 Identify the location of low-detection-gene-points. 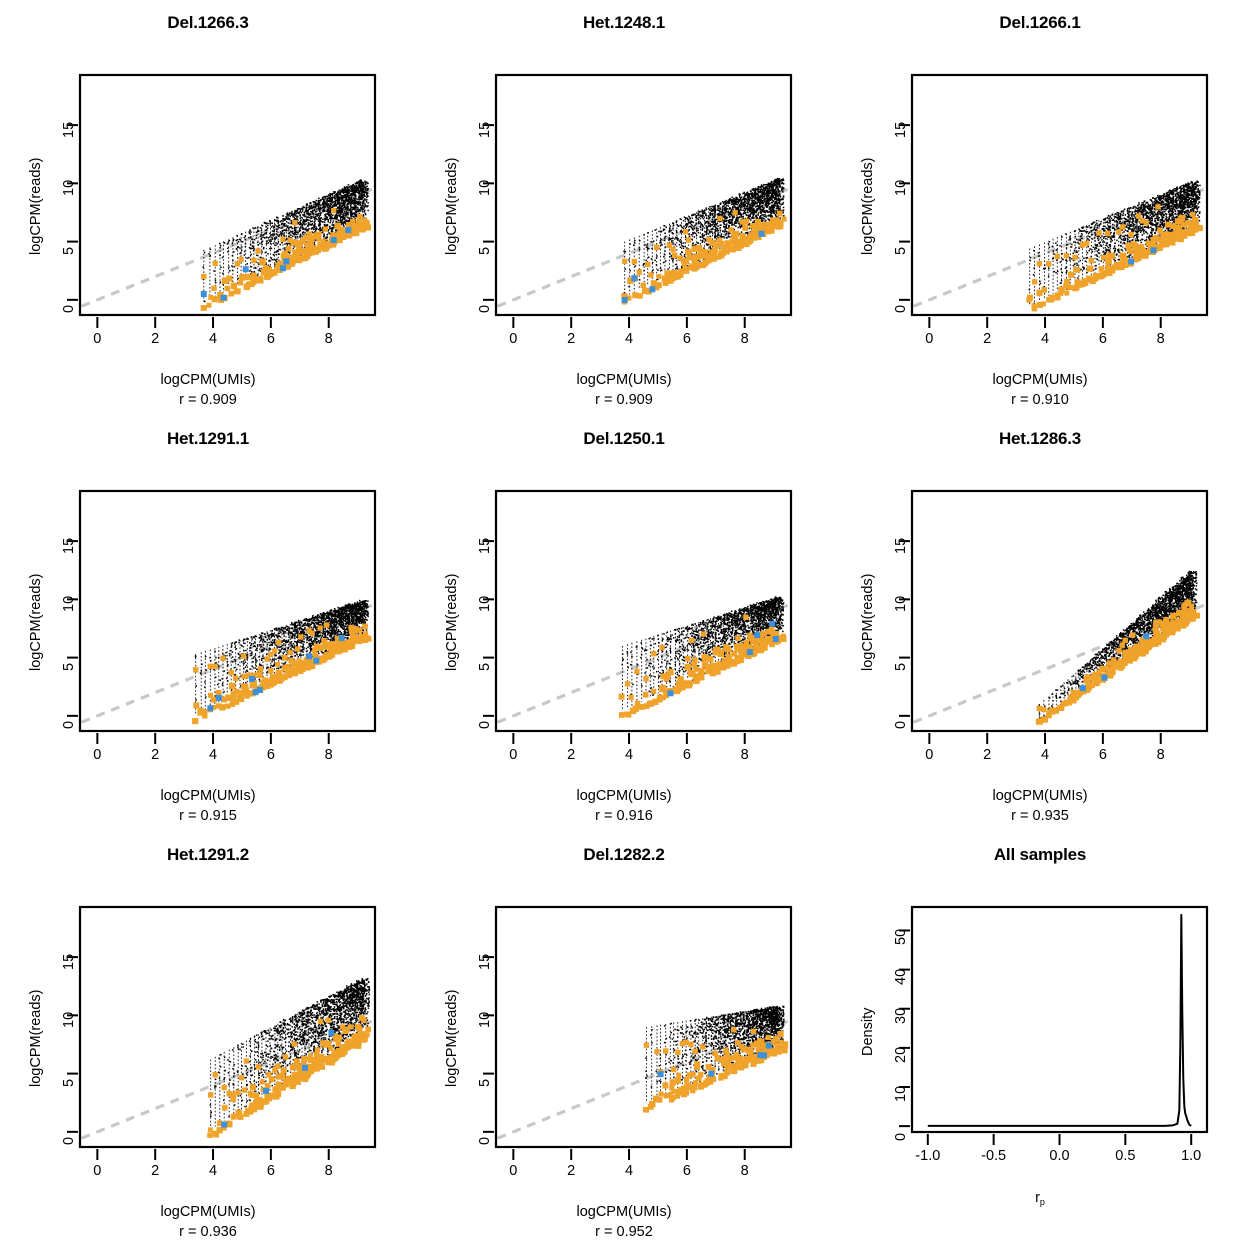
(704, 257).